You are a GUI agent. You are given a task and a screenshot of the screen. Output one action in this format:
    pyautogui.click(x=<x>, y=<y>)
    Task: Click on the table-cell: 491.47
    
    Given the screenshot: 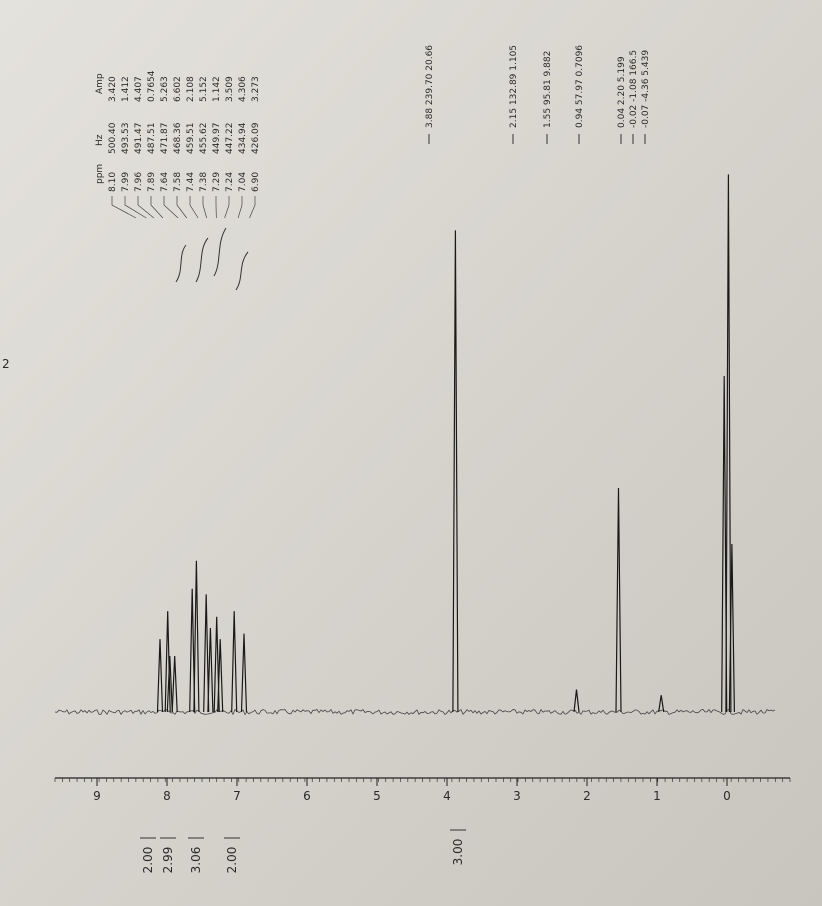 What is the action you would take?
    pyautogui.click(x=139, y=139)
    